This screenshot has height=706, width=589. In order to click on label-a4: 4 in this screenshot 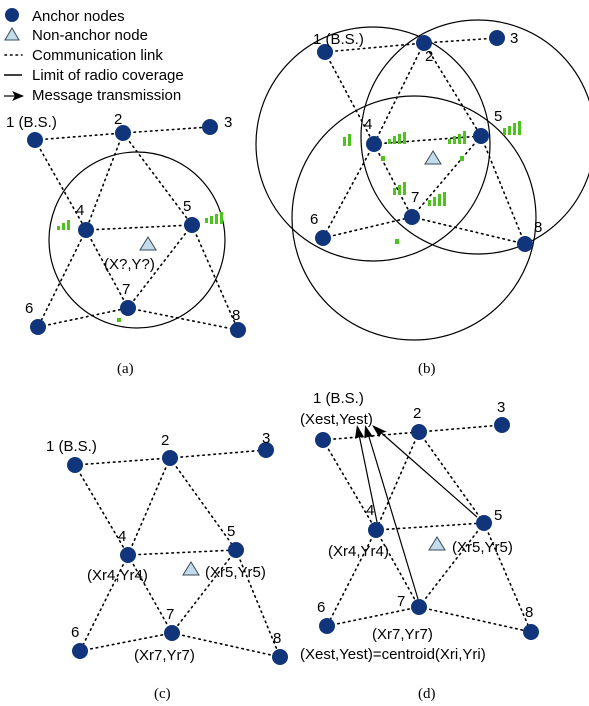, I will do `click(80, 210)`.